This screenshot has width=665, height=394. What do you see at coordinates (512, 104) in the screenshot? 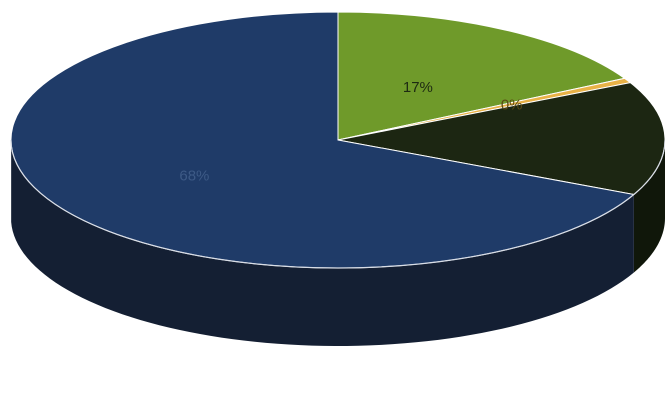
I see `pie-label-1: 0%` at bounding box center [512, 104].